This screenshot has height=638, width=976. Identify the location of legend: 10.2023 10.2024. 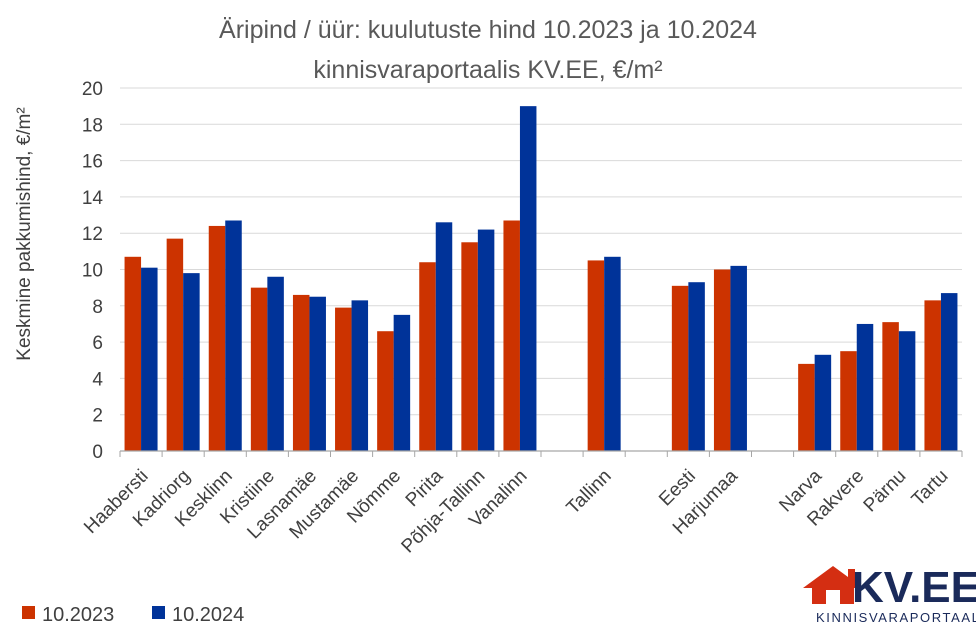
(133, 615).